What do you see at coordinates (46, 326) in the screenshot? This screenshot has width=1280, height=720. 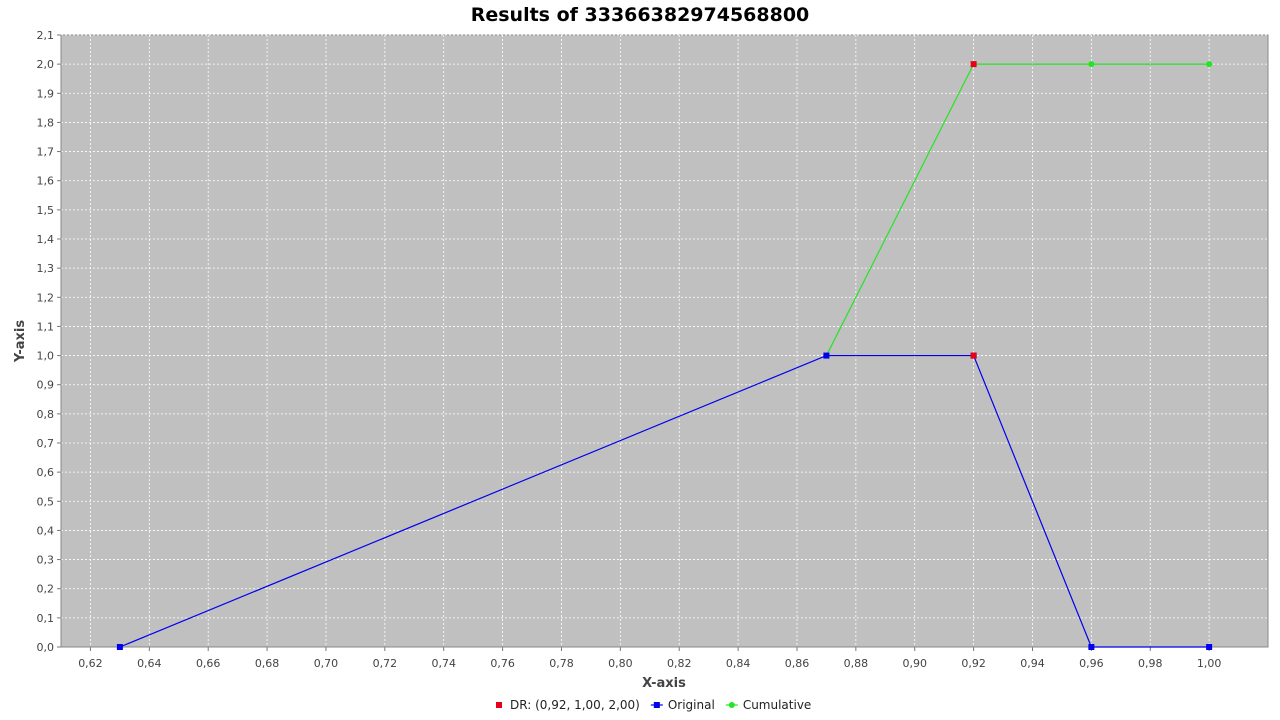 I see `y-tick-label: 1,1` at bounding box center [46, 326].